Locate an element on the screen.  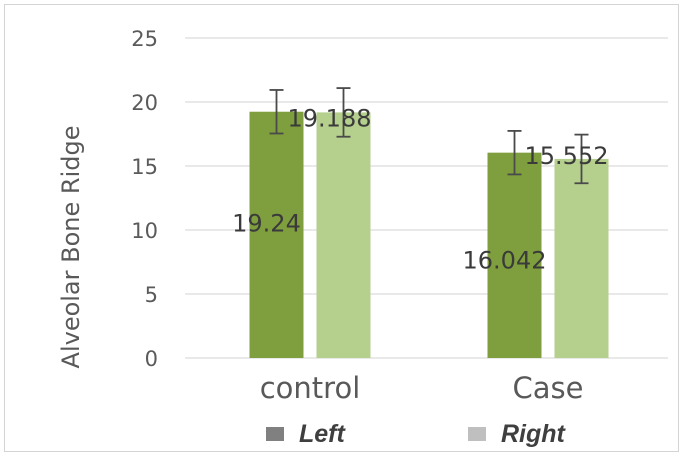
x-category-label: Case is located at coordinates (548, 388).